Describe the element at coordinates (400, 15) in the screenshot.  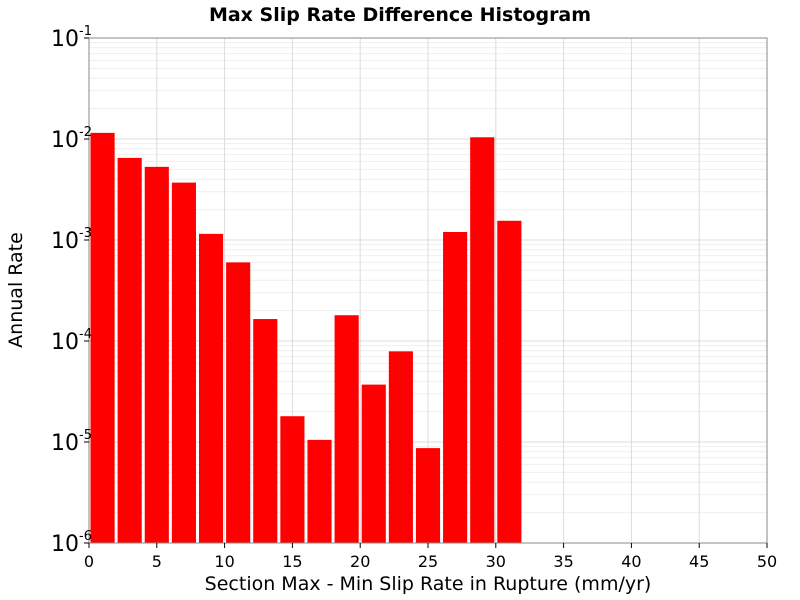
I see `chart-title: Max Slip Rate Difference Histogram` at that location.